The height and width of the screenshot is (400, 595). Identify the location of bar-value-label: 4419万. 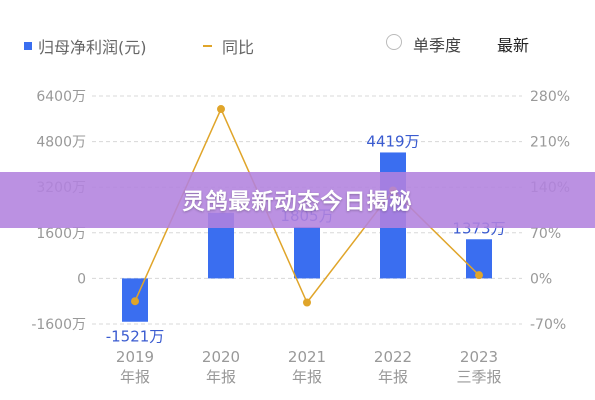
(392, 141).